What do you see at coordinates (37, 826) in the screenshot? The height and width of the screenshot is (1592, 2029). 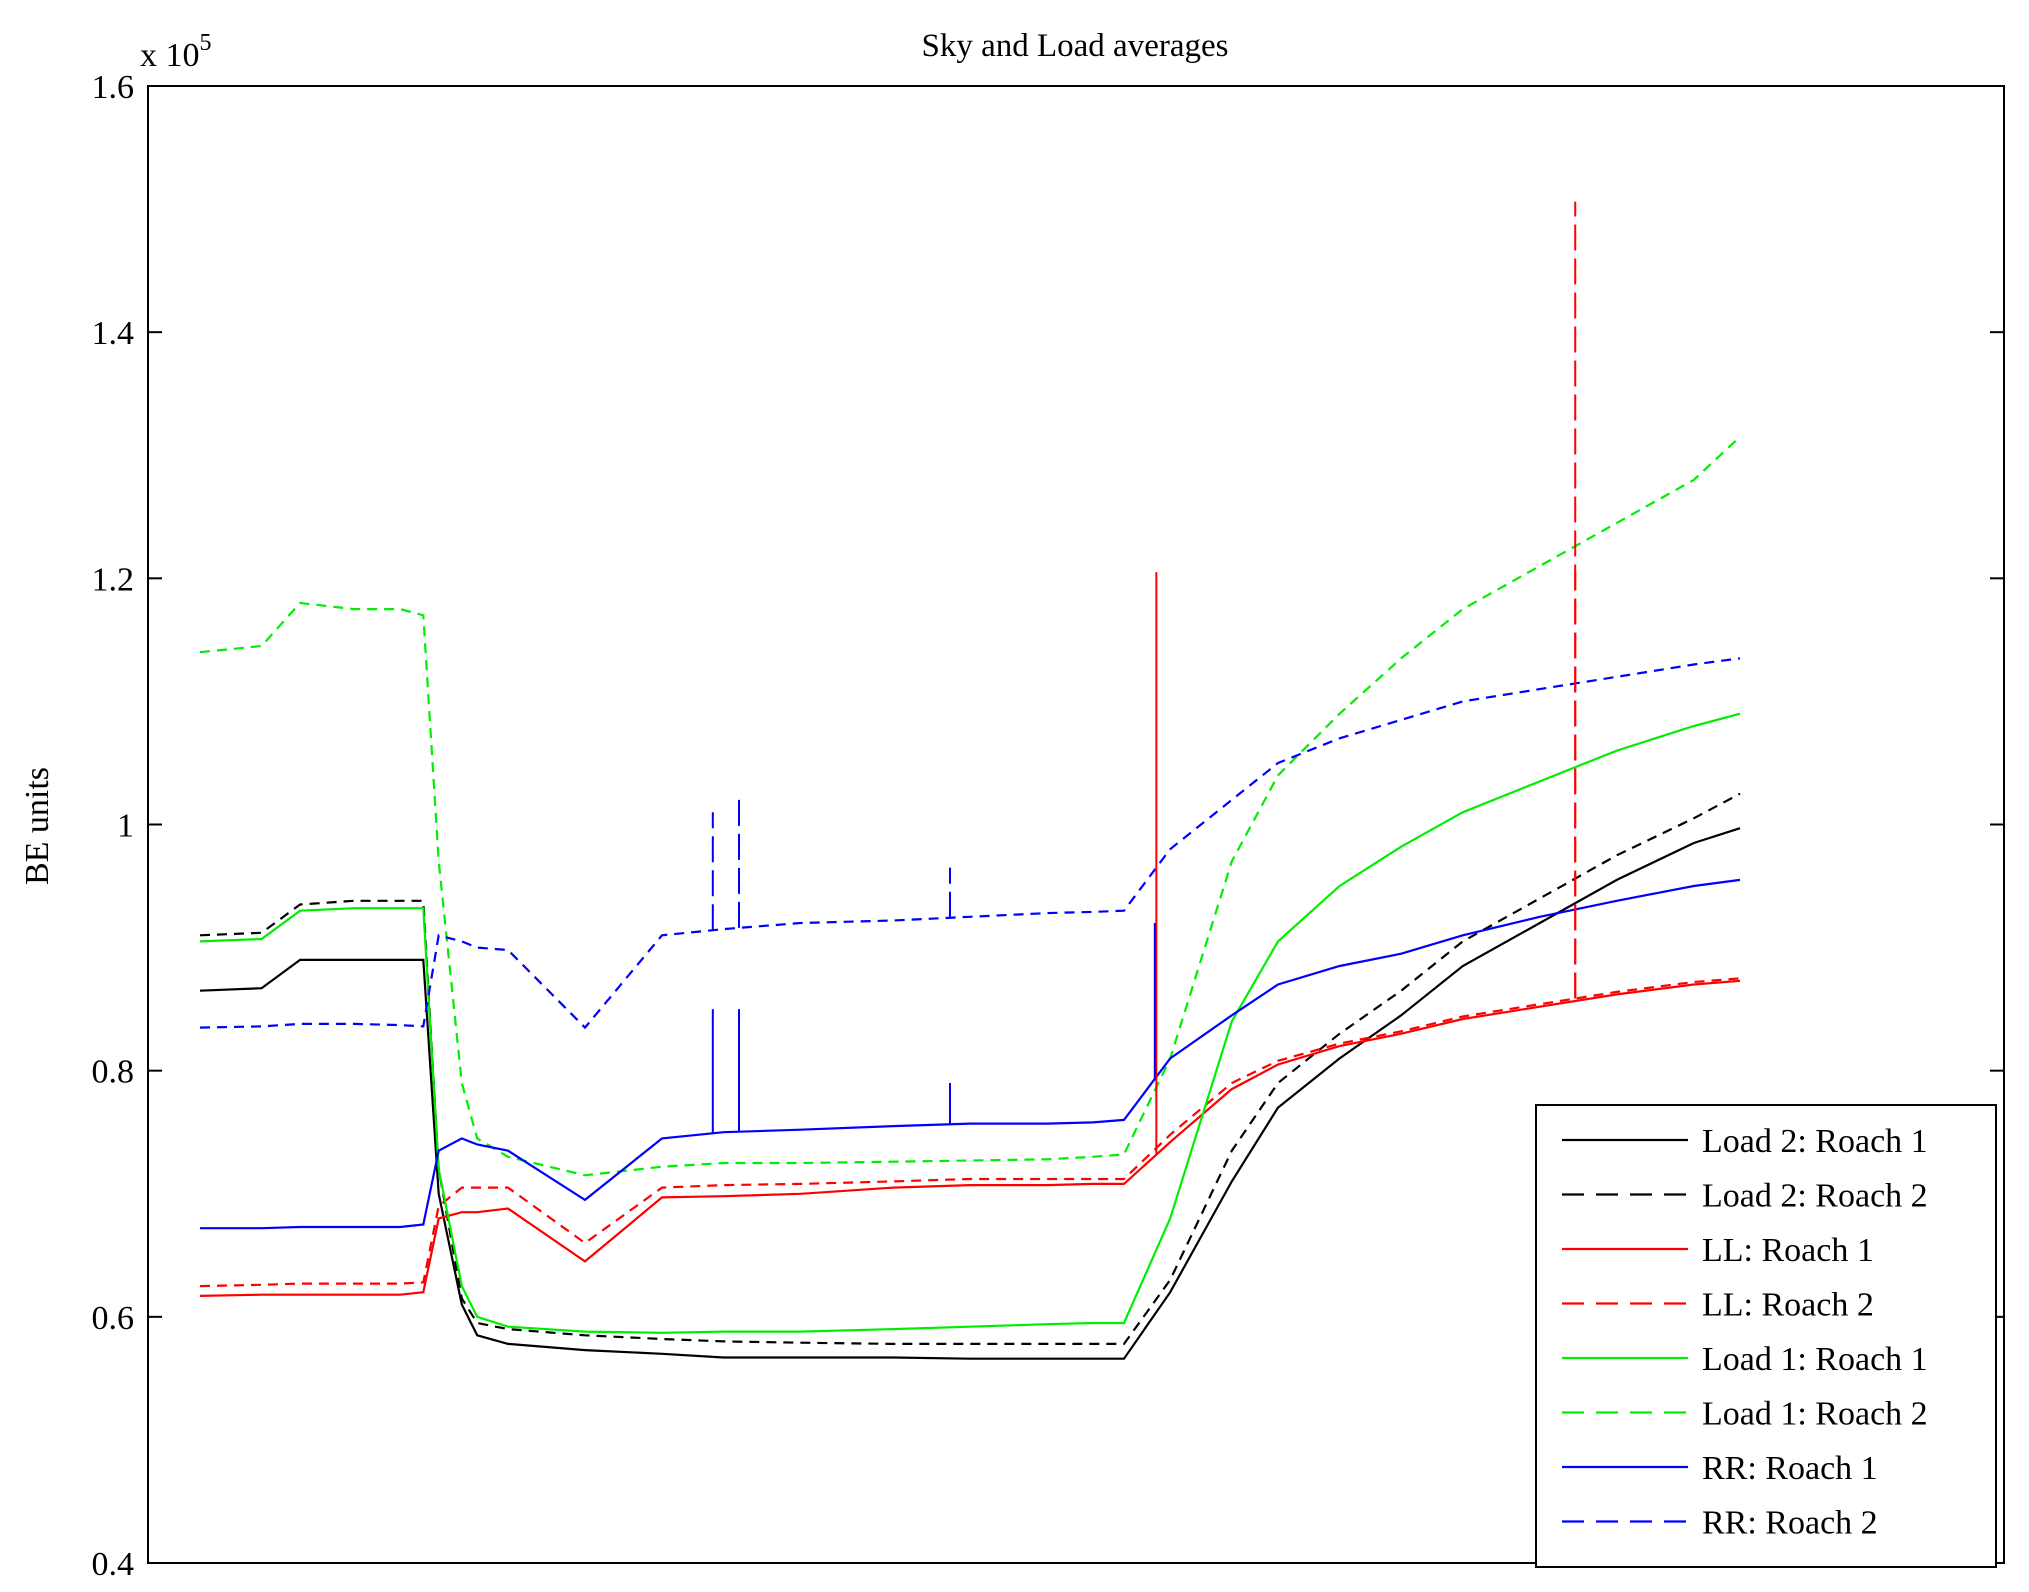 I see `y-axis-label: BE units` at bounding box center [37, 826].